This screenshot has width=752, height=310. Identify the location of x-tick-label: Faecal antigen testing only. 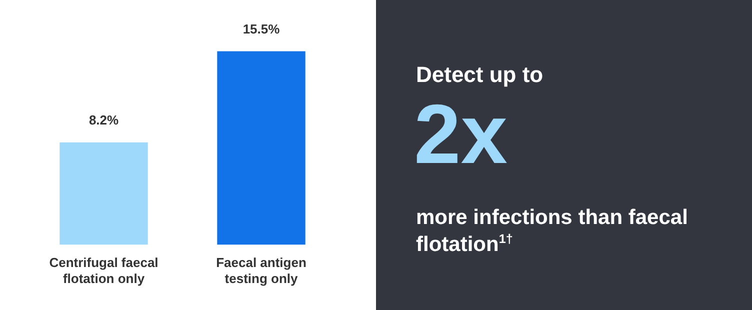
(261, 270).